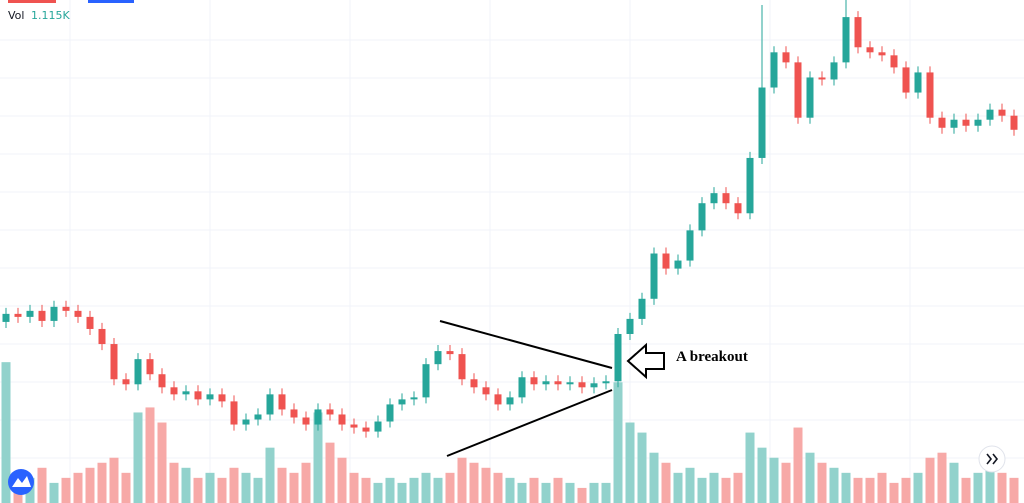 Image resolution: width=1024 pixels, height=503 pixels. Describe the element at coordinates (16, 15) in the screenshot. I see `volume-title: Vol` at that location.